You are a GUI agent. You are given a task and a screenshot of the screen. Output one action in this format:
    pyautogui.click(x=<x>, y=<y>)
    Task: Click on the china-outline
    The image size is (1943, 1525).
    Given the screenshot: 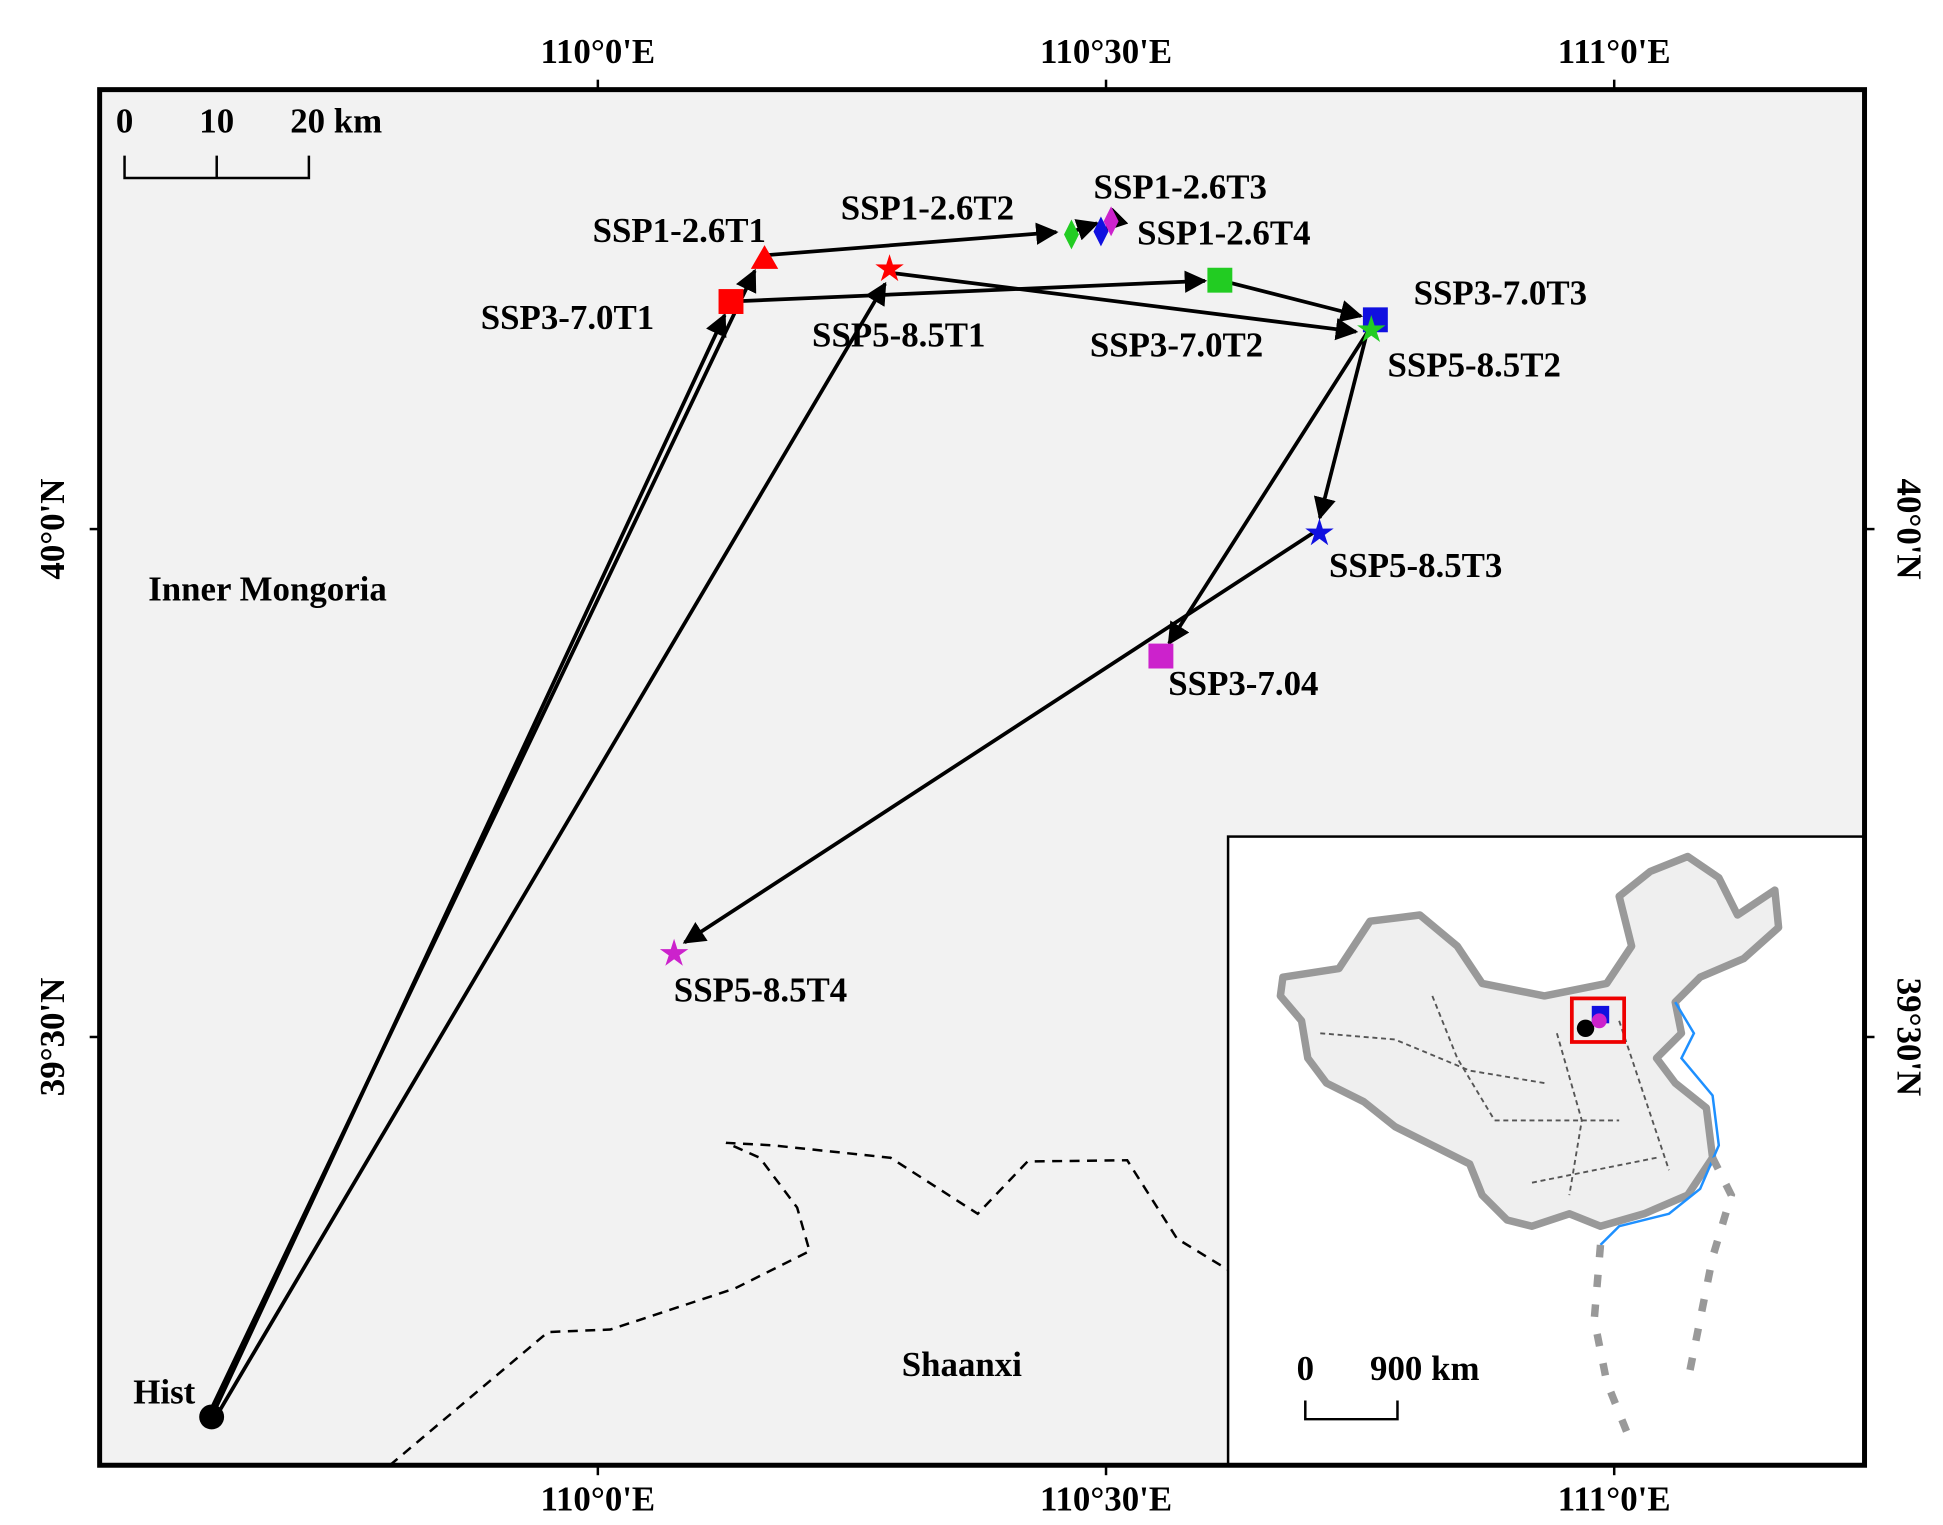 What is the action you would take?
    pyautogui.click(x=1529, y=1041)
    